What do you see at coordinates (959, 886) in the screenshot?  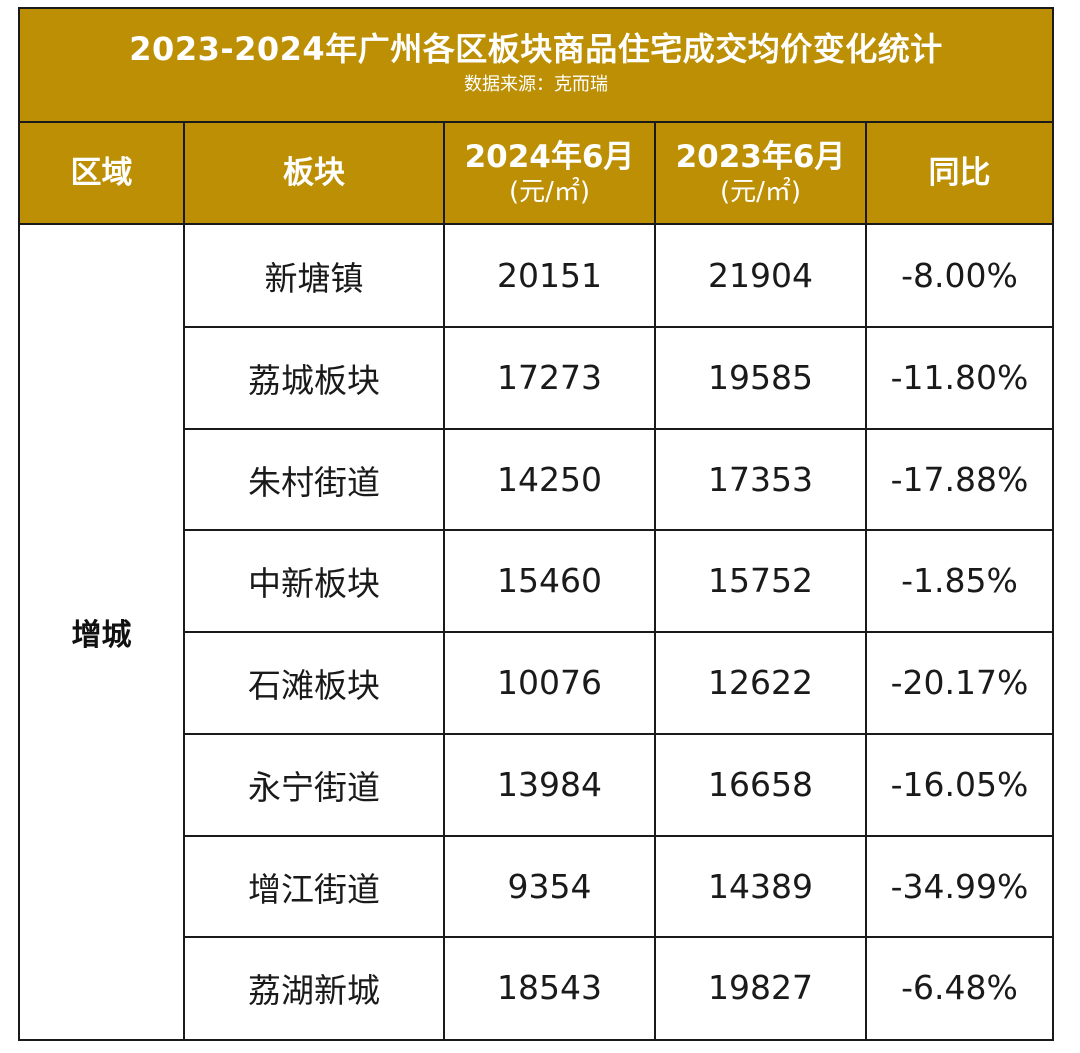 I see `yoy-cell: -34.99%` at bounding box center [959, 886].